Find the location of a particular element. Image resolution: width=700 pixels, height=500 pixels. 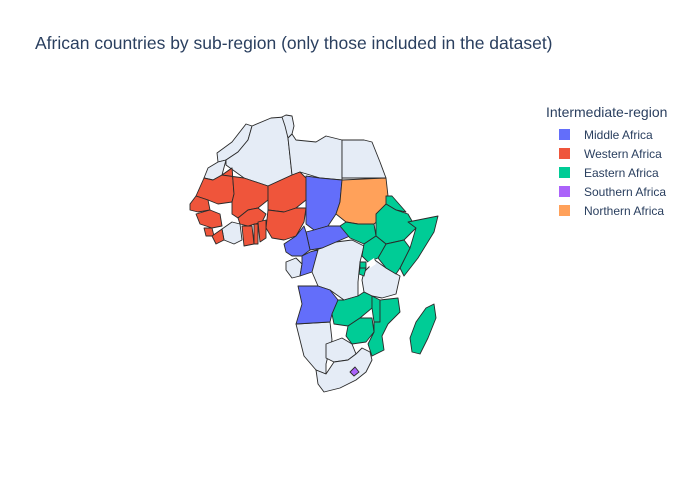

country-guinea is located at coordinates (209, 219).